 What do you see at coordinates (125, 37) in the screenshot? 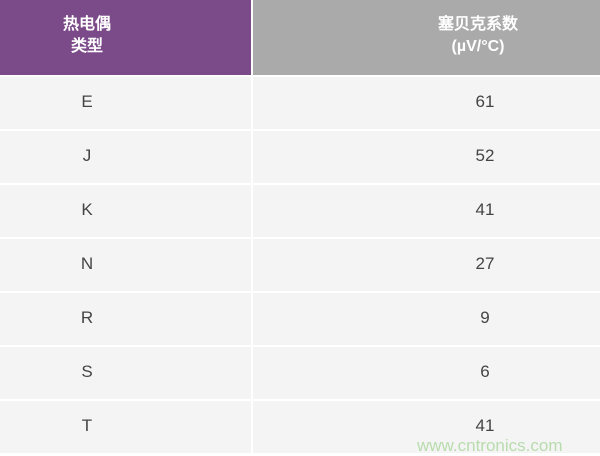
I see `header-thermocouple-type: 热电偶 类型` at bounding box center [125, 37].